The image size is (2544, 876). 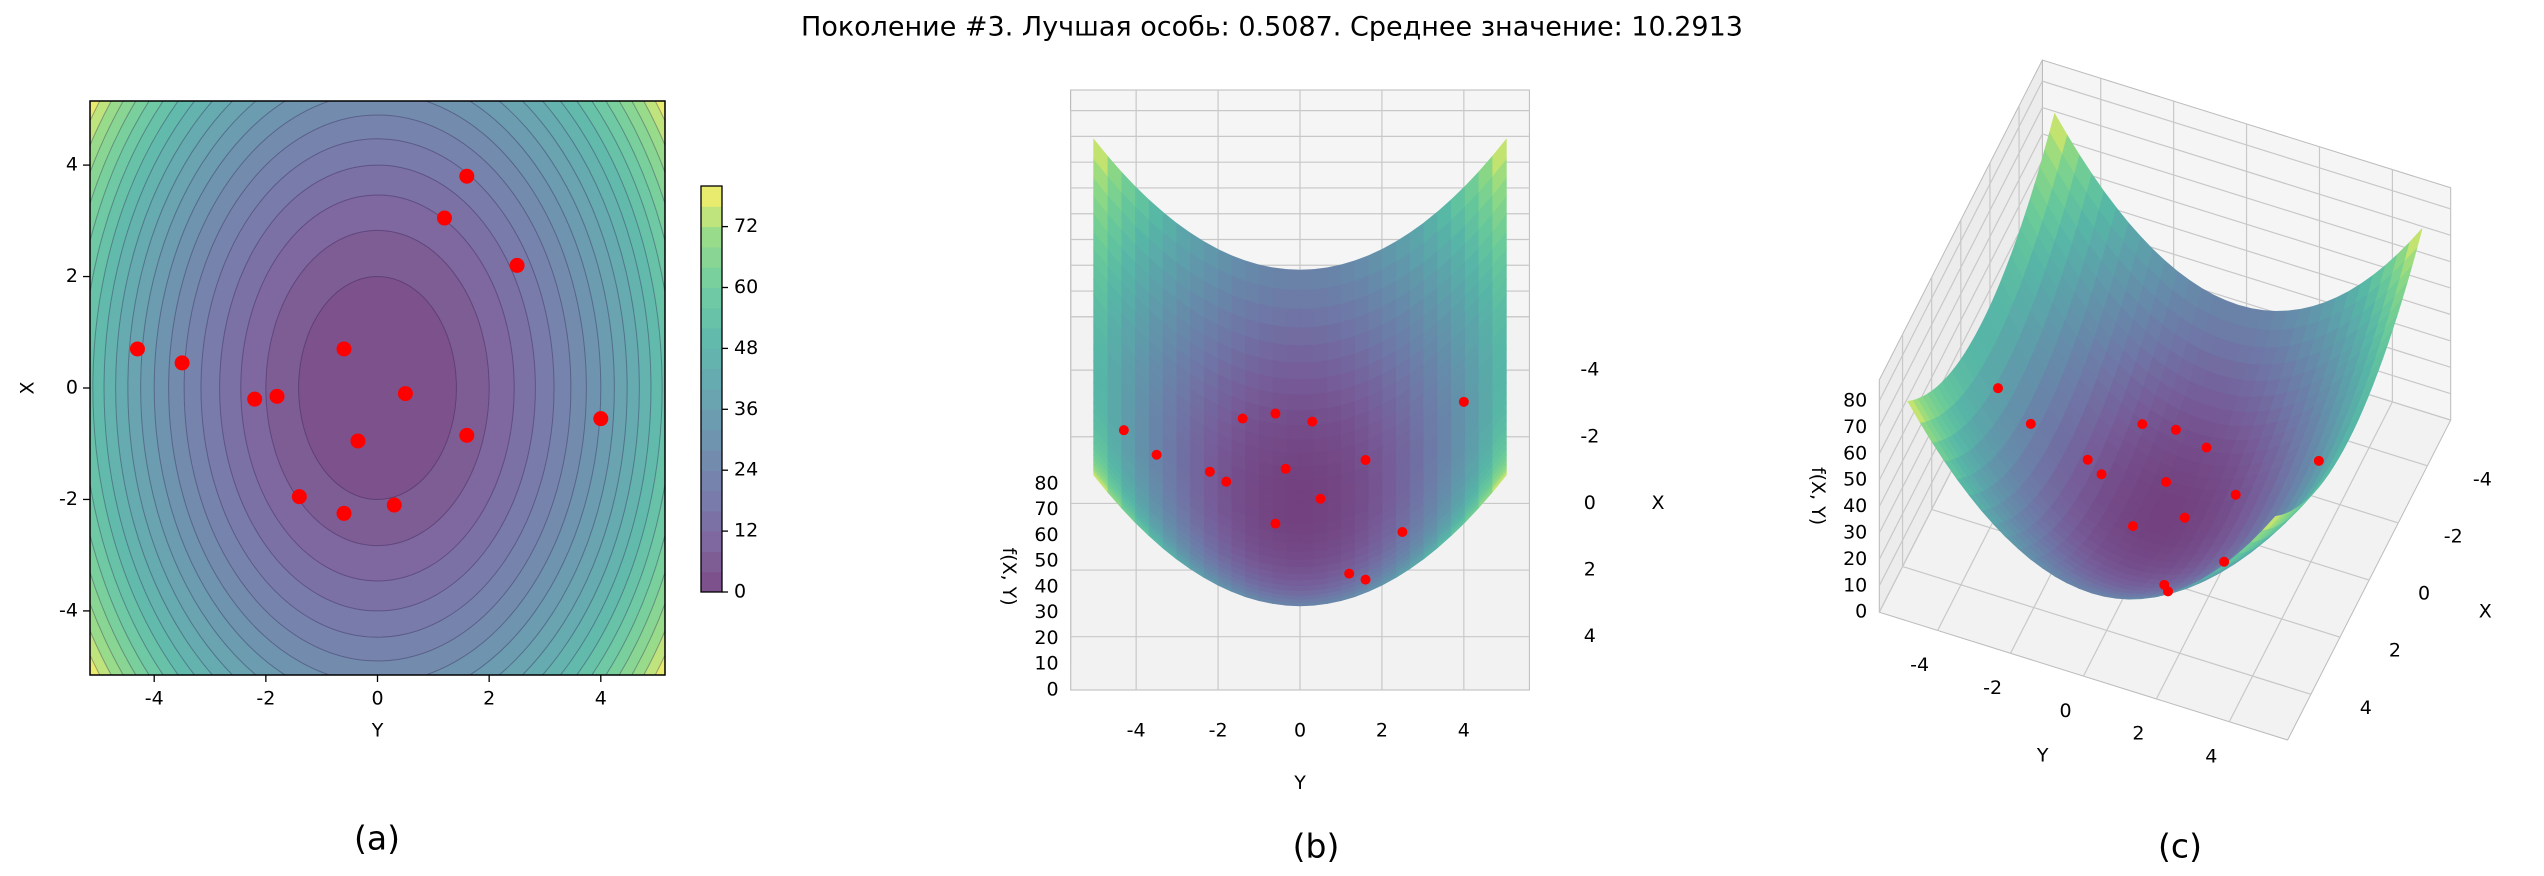 I want to click on z-tick-label: 20, so click(x=1855, y=559).